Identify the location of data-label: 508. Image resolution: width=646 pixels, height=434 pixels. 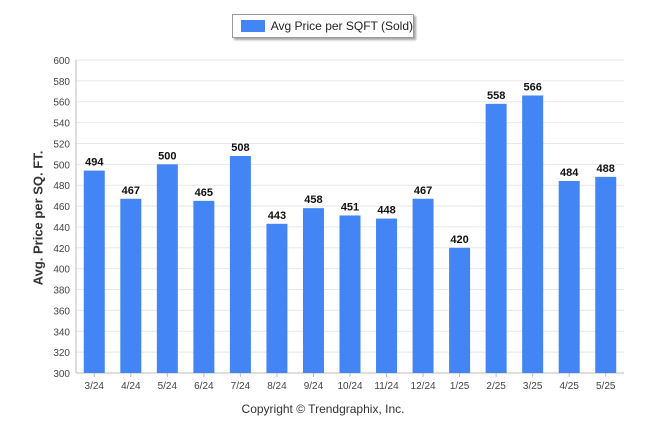
(240, 148).